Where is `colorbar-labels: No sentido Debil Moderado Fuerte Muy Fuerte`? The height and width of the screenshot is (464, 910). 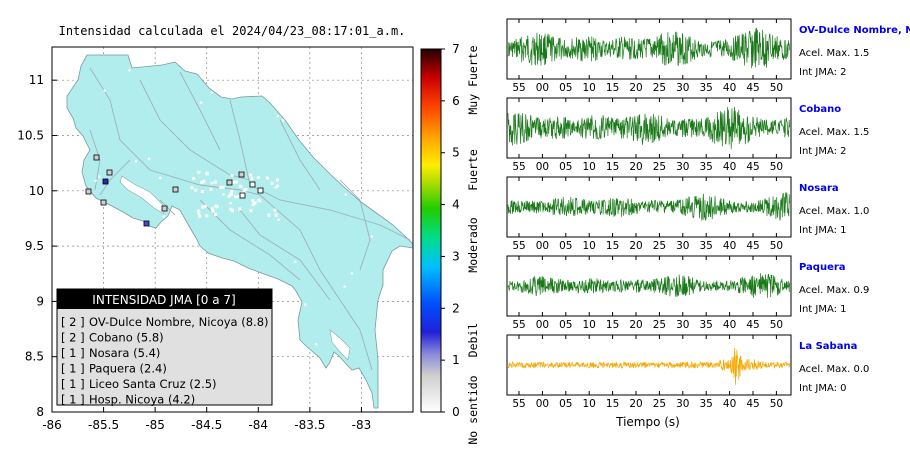 colorbar-labels: No sentido Debil Moderado Fuerte Muy Fuerte is located at coordinates (473, 244).